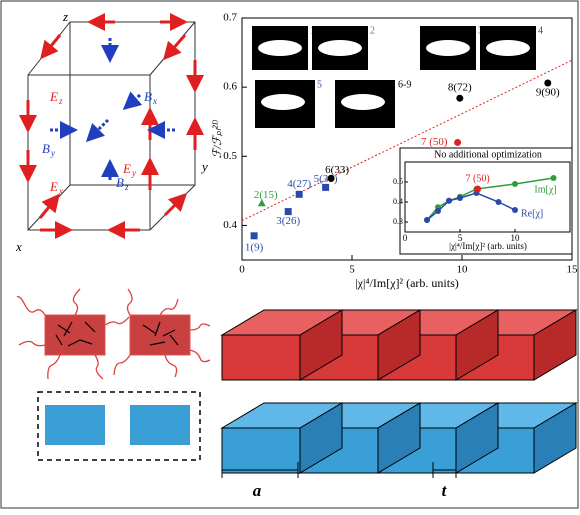  What do you see at coordinates (230, 87) in the screenshot?
I see `y-tick-label: 0.6` at bounding box center [230, 87].